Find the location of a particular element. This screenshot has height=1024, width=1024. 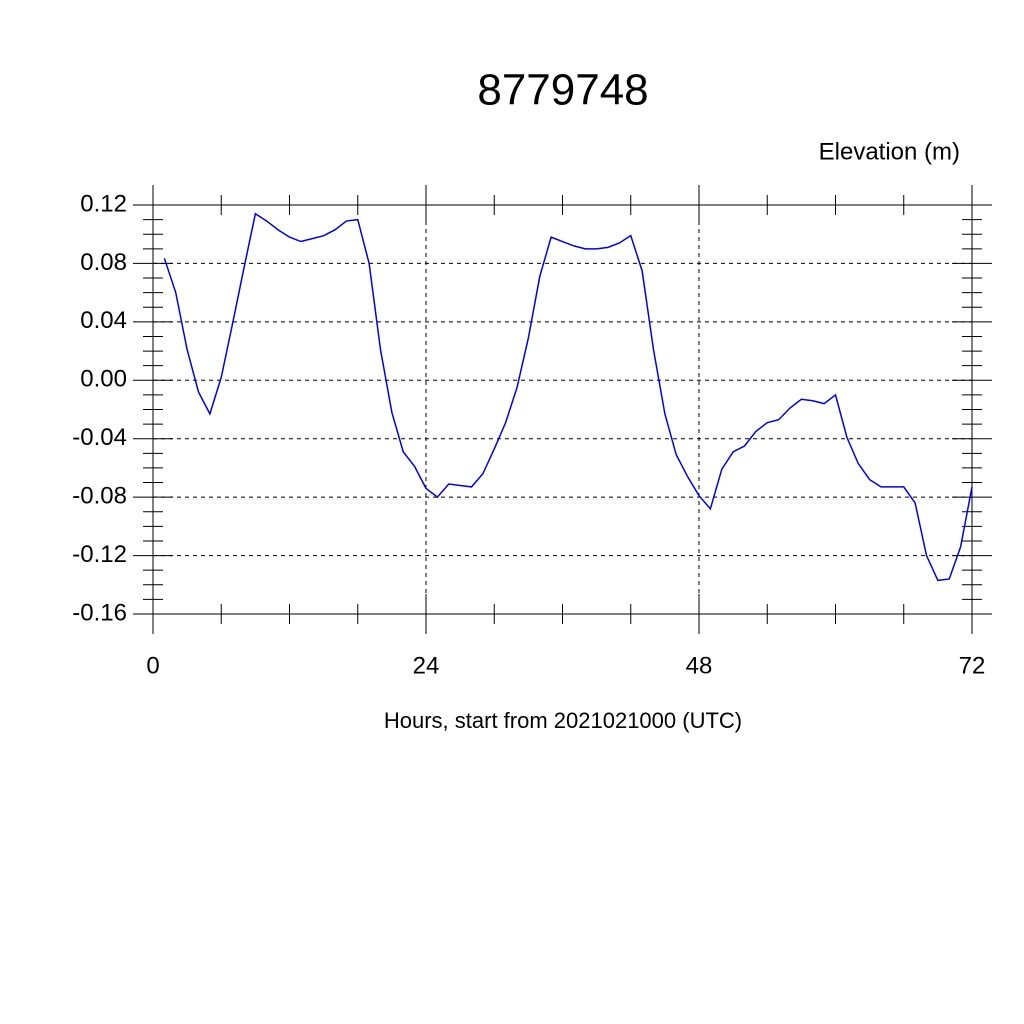

y-tick-label: 0.08 is located at coordinates (103, 262).